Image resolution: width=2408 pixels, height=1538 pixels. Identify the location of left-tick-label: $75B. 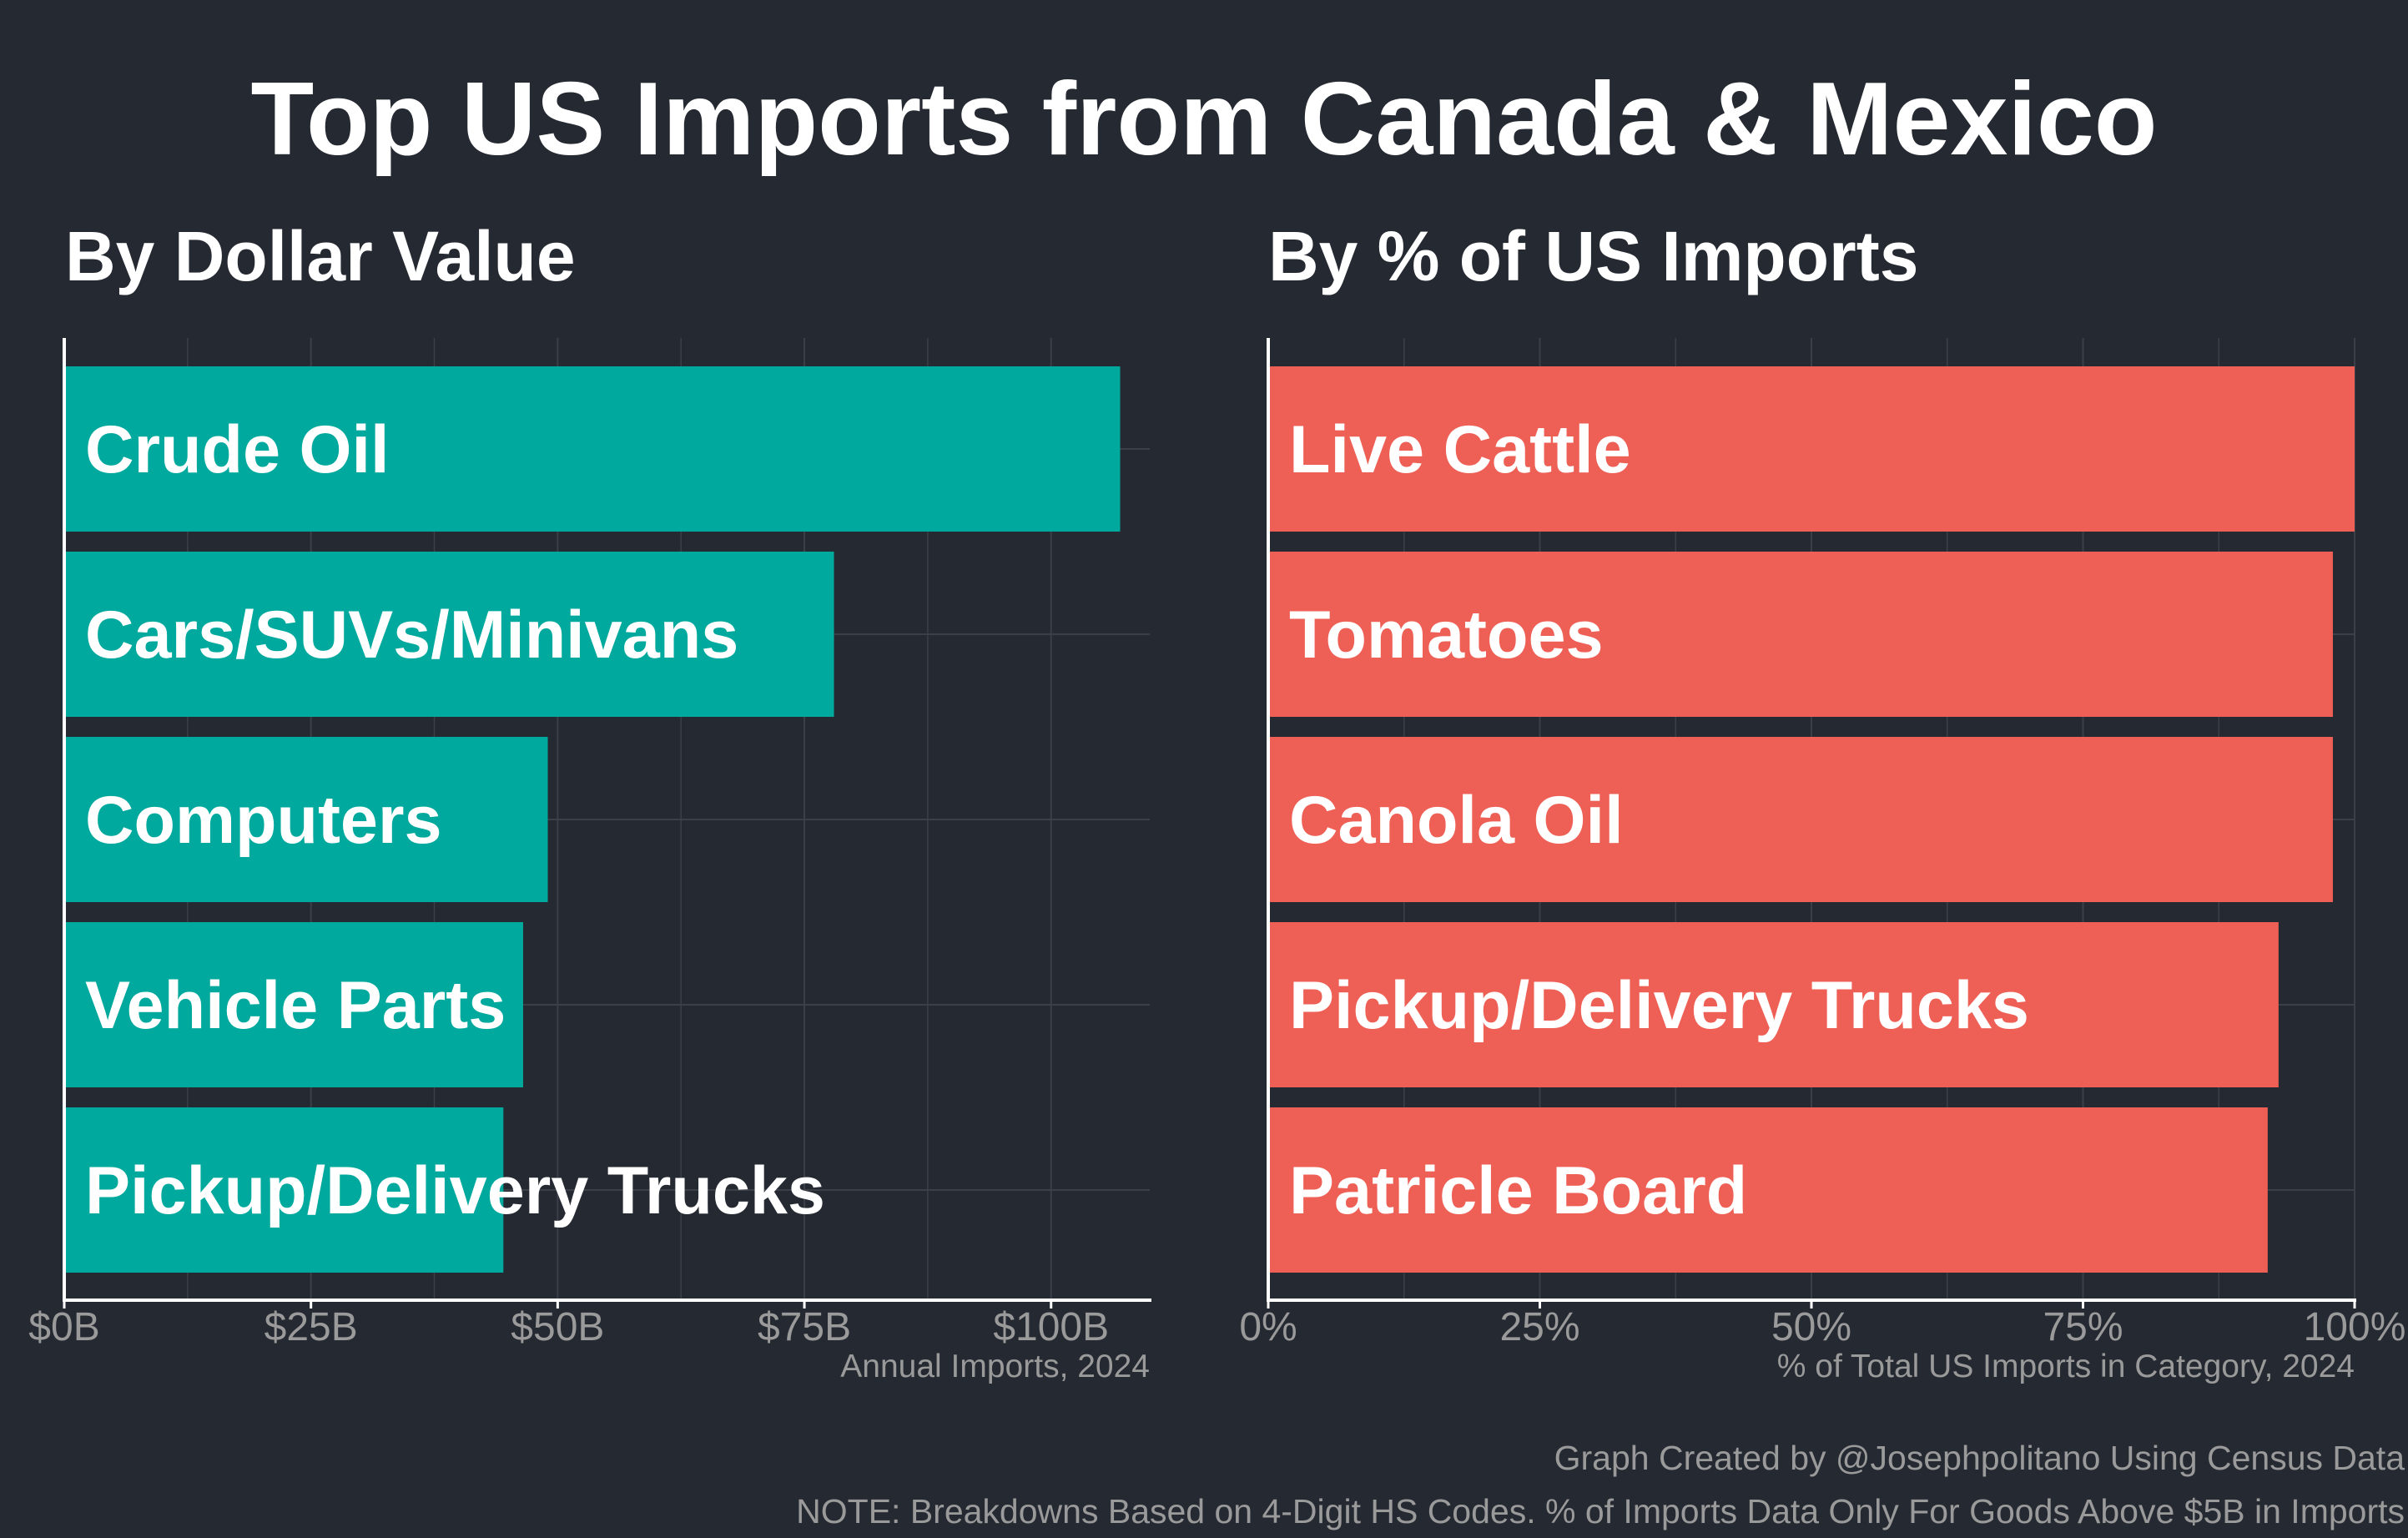
(804, 1327).